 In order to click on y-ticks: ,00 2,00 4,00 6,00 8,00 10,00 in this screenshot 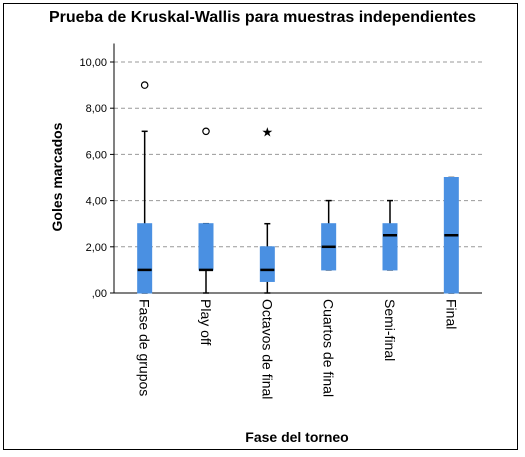, I will do `click(96, 178)`.